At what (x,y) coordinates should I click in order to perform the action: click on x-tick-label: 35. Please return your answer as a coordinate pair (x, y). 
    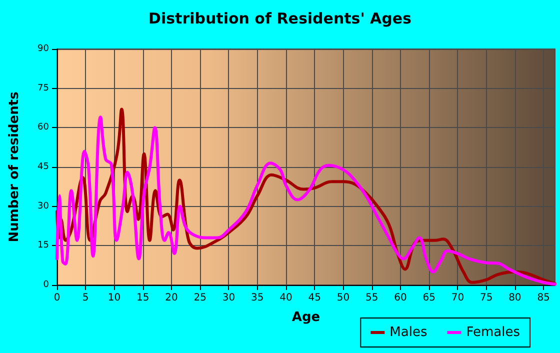
    Looking at the image, I should click on (257, 298).